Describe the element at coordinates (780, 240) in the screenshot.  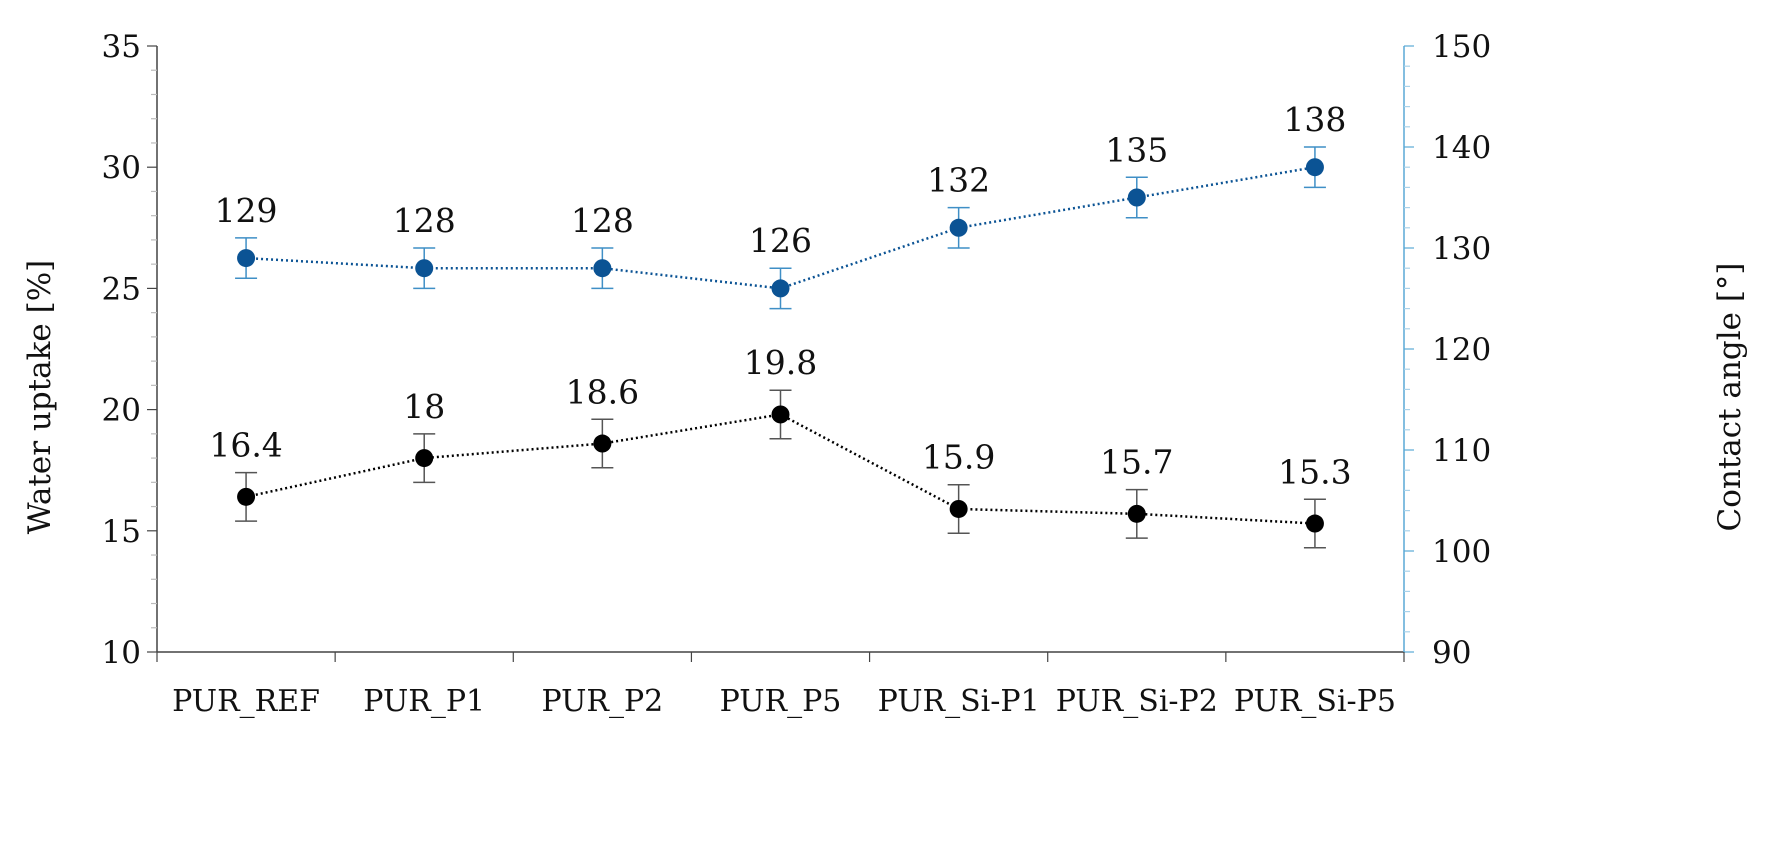
I see `data-label: 126` at that location.